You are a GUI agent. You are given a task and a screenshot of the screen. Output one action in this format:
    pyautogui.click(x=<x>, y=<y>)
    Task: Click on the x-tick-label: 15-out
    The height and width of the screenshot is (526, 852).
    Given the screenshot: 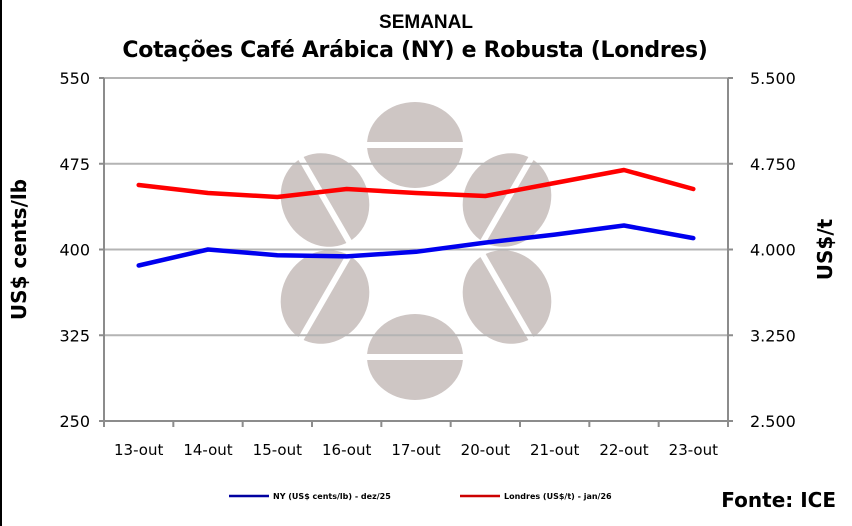 What is the action you would take?
    pyautogui.click(x=277, y=450)
    